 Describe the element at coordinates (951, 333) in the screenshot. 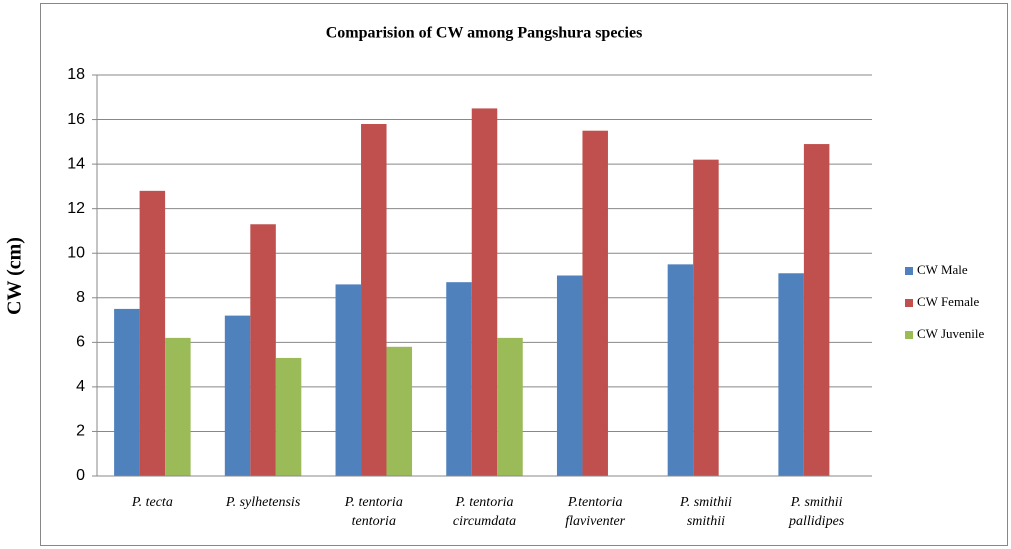

I see `legend-label: CW Juvenile` at that location.